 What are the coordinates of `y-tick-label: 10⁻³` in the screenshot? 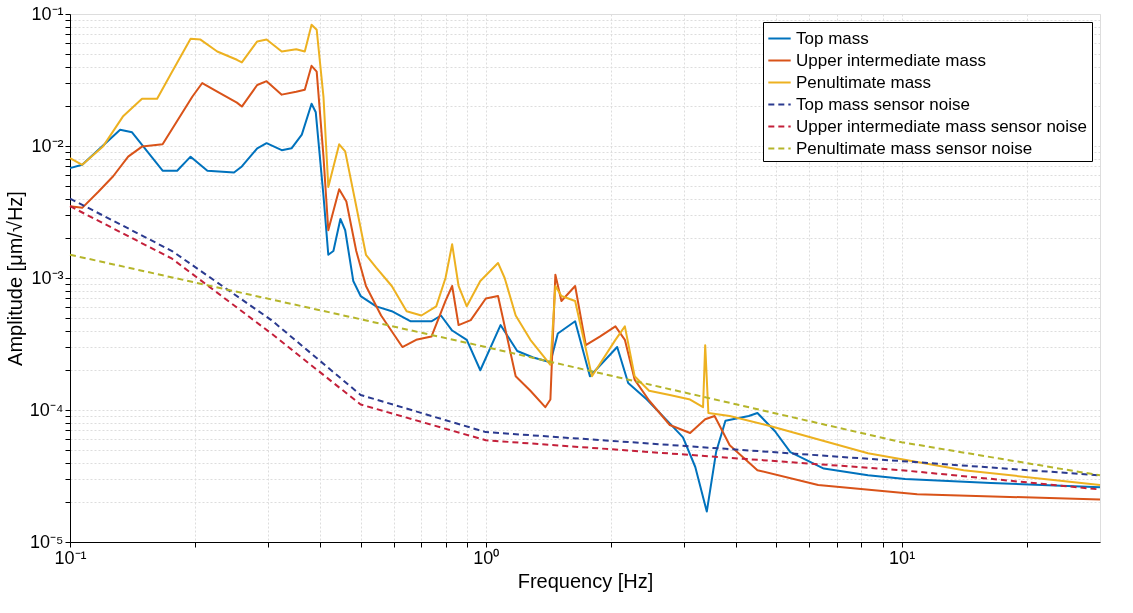 It's located at (47, 277).